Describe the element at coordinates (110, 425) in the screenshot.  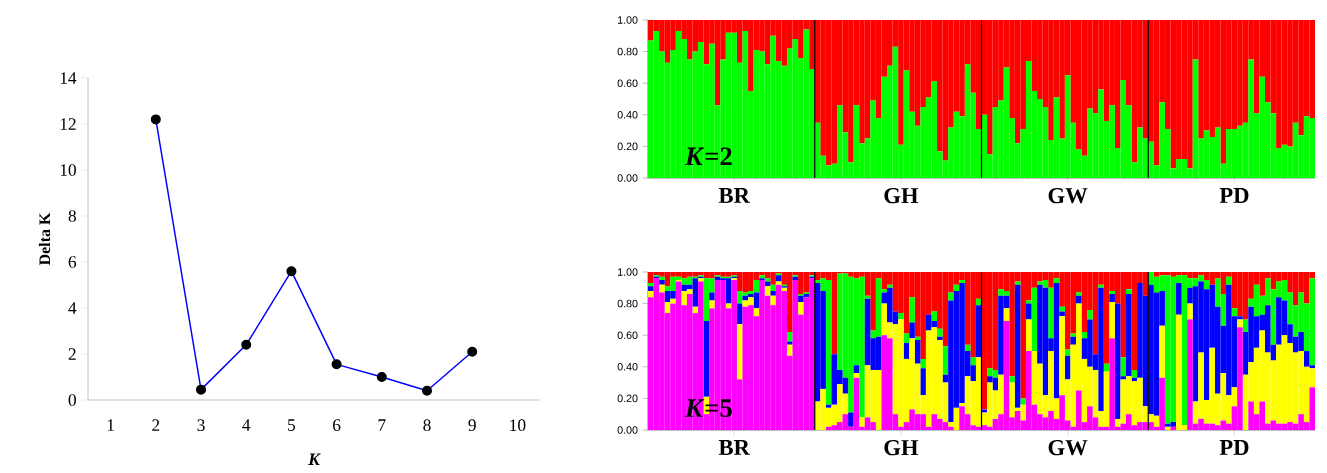
I see `x-tick-label: 1` at that location.